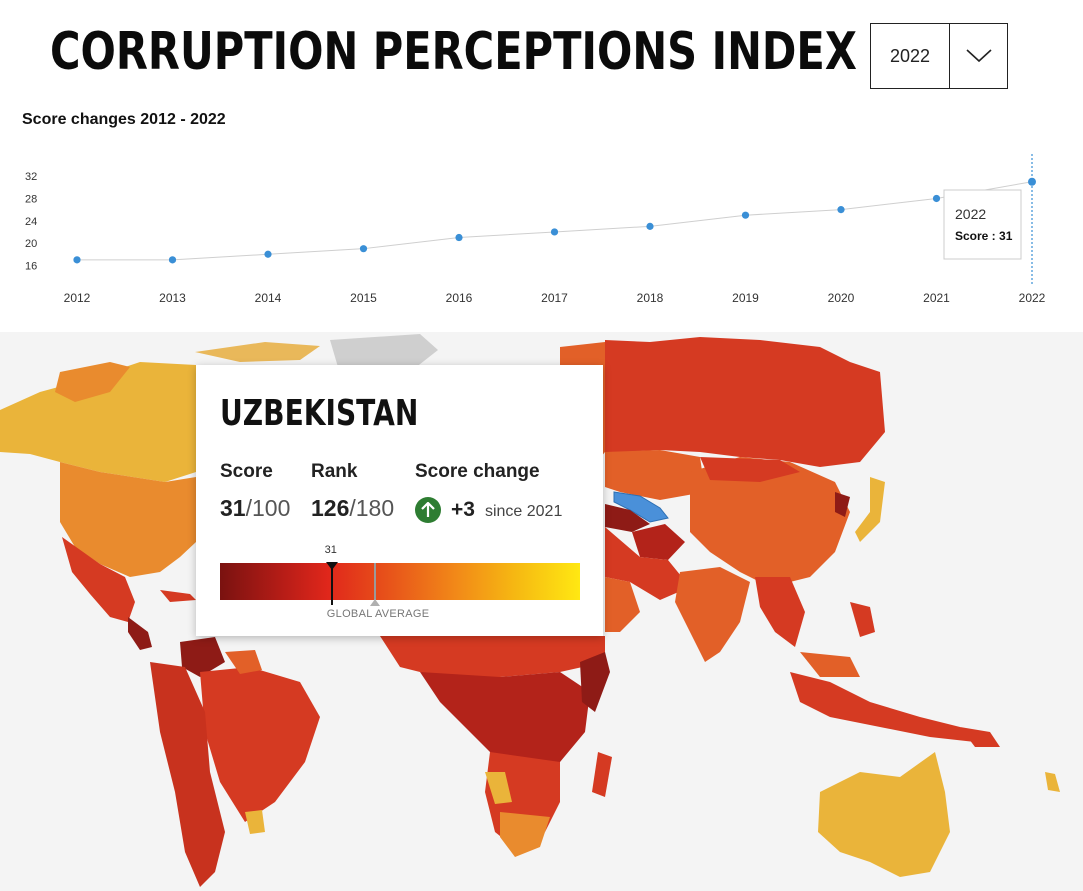  Describe the element at coordinates (77, 260) in the screenshot. I see `data-point-2012` at that location.